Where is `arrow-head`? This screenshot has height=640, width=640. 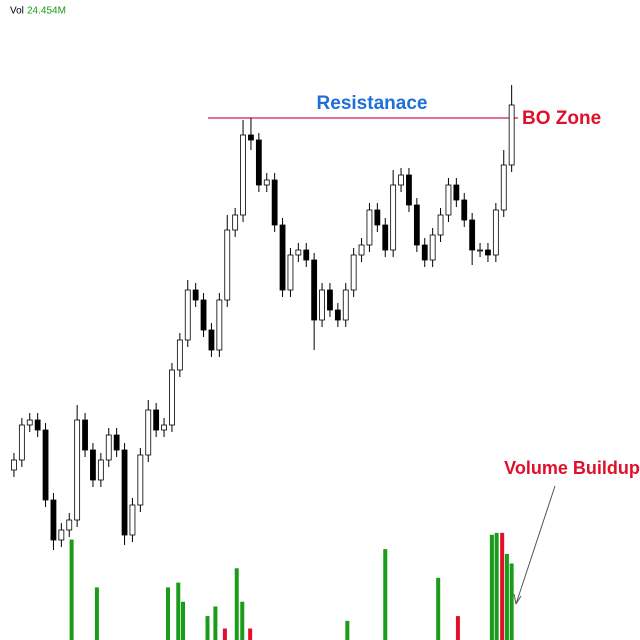
arrow-head is located at coordinates (517, 599).